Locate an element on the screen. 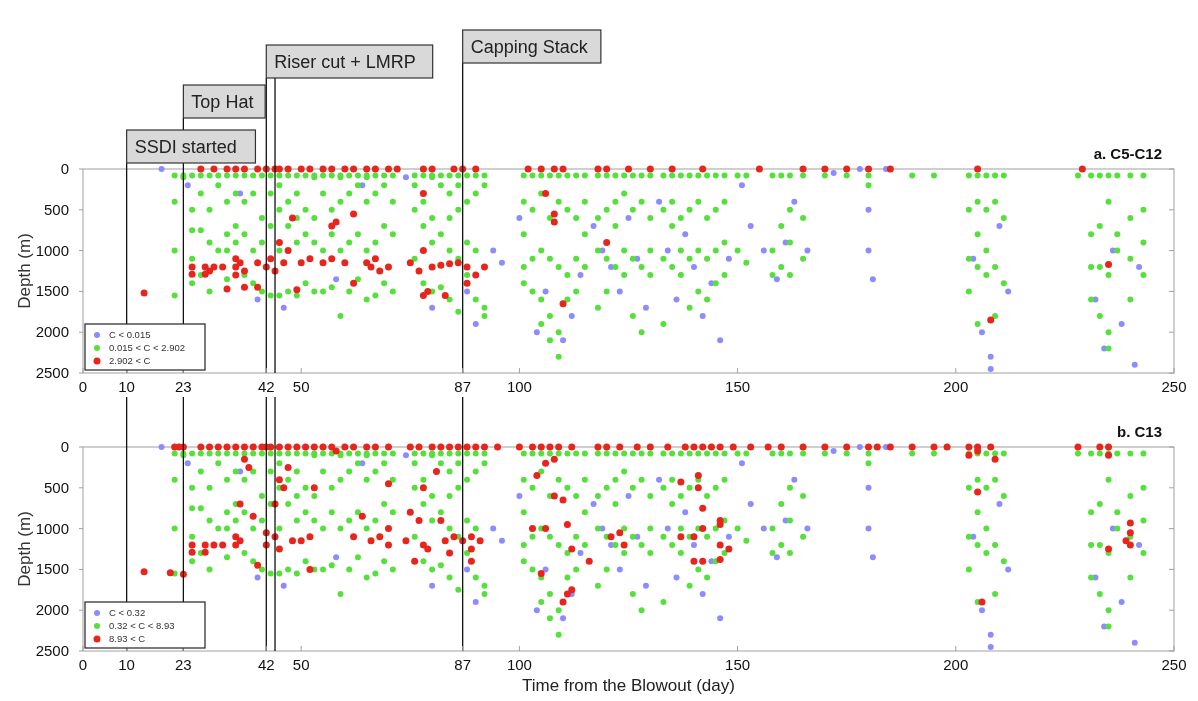 This screenshot has width=1198, height=701. ref-line-label: Top Hat is located at coordinates (222, 102).